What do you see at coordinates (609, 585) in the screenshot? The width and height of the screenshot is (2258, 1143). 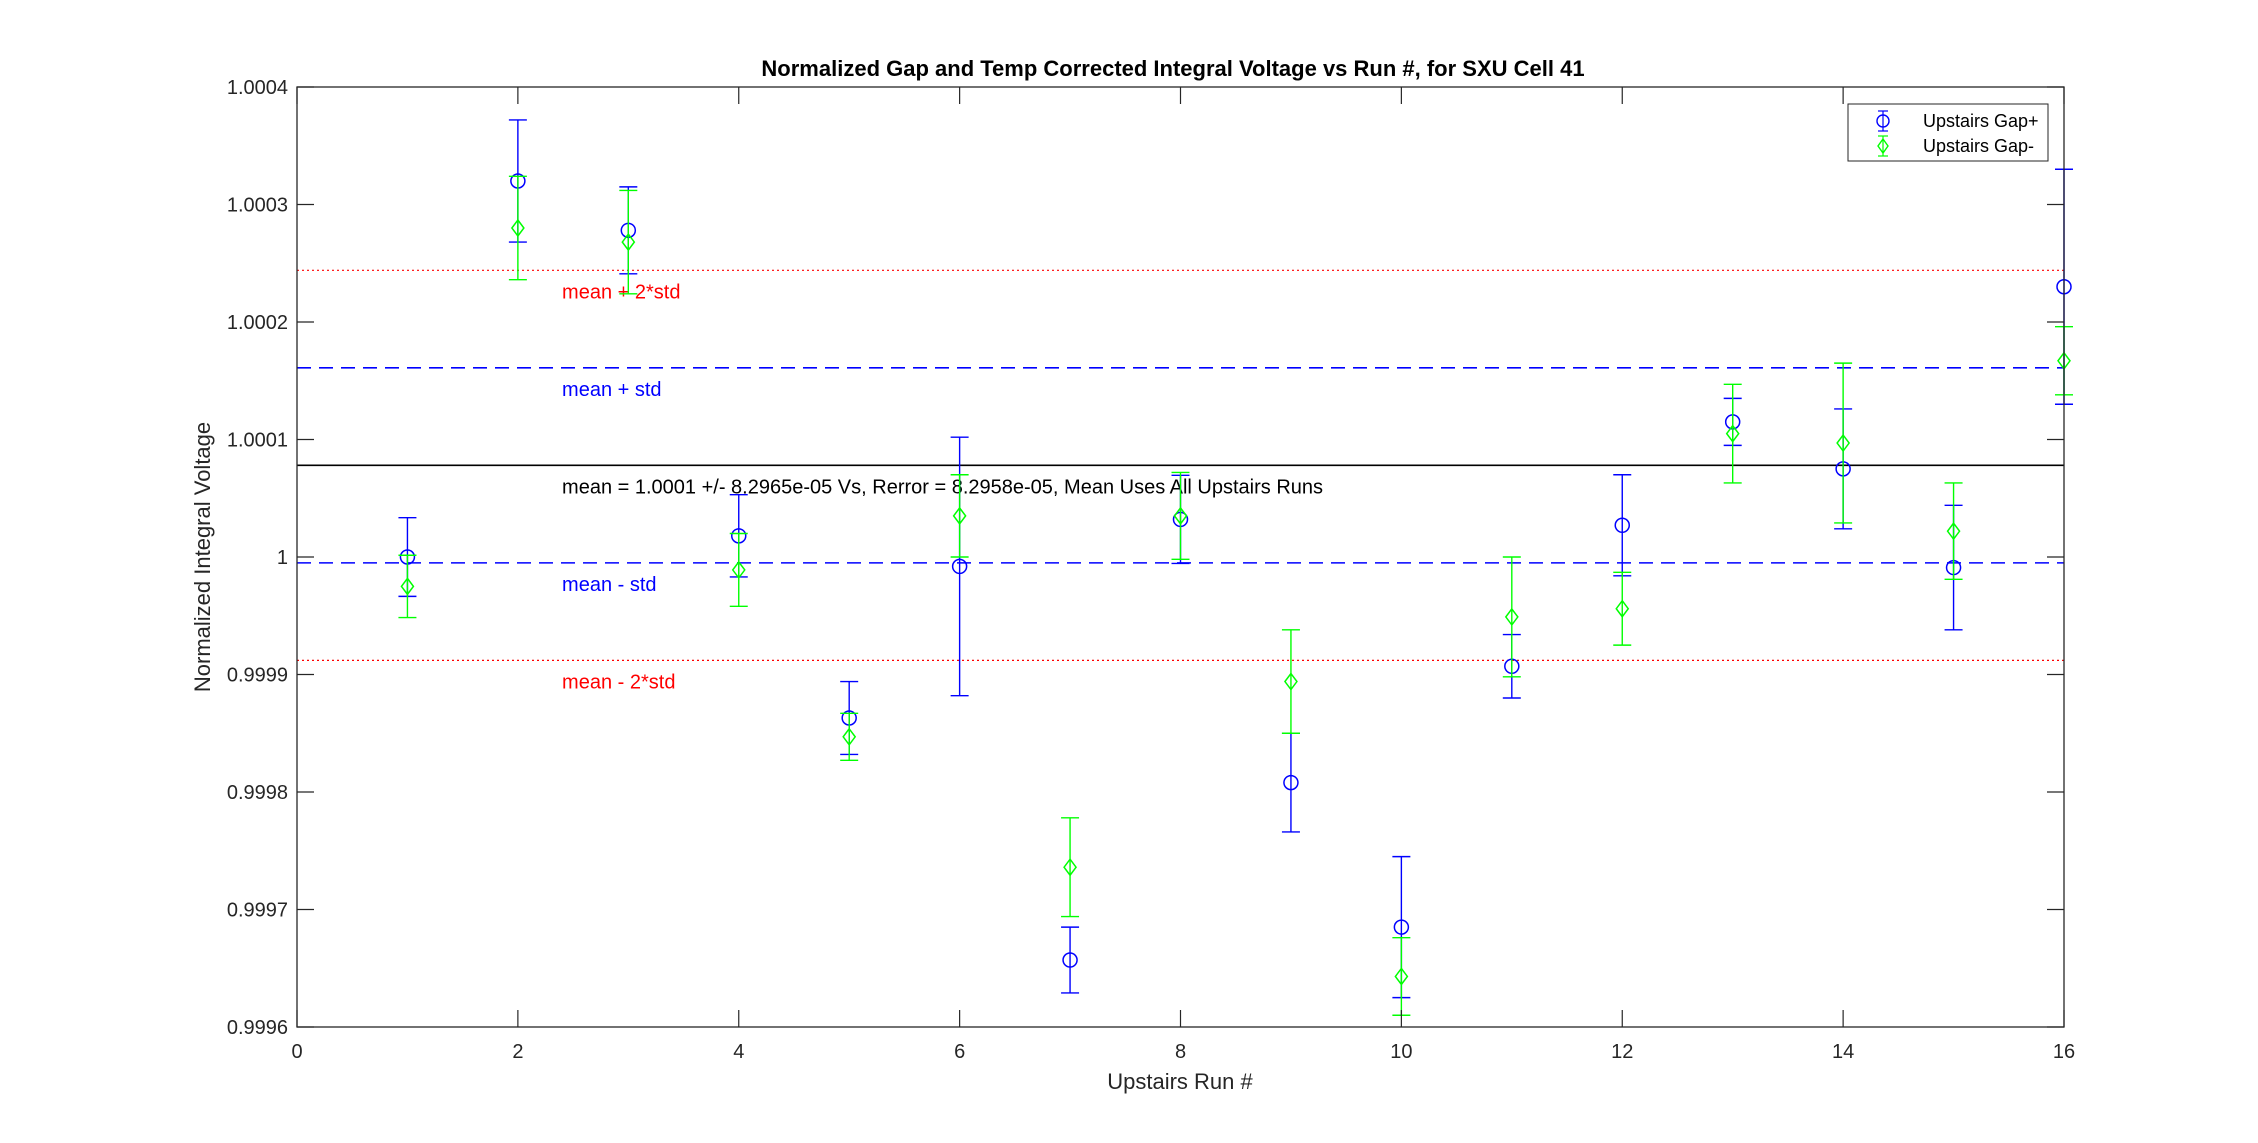 I see `ref-label-mean-minus-std: mean - std` at bounding box center [609, 585].